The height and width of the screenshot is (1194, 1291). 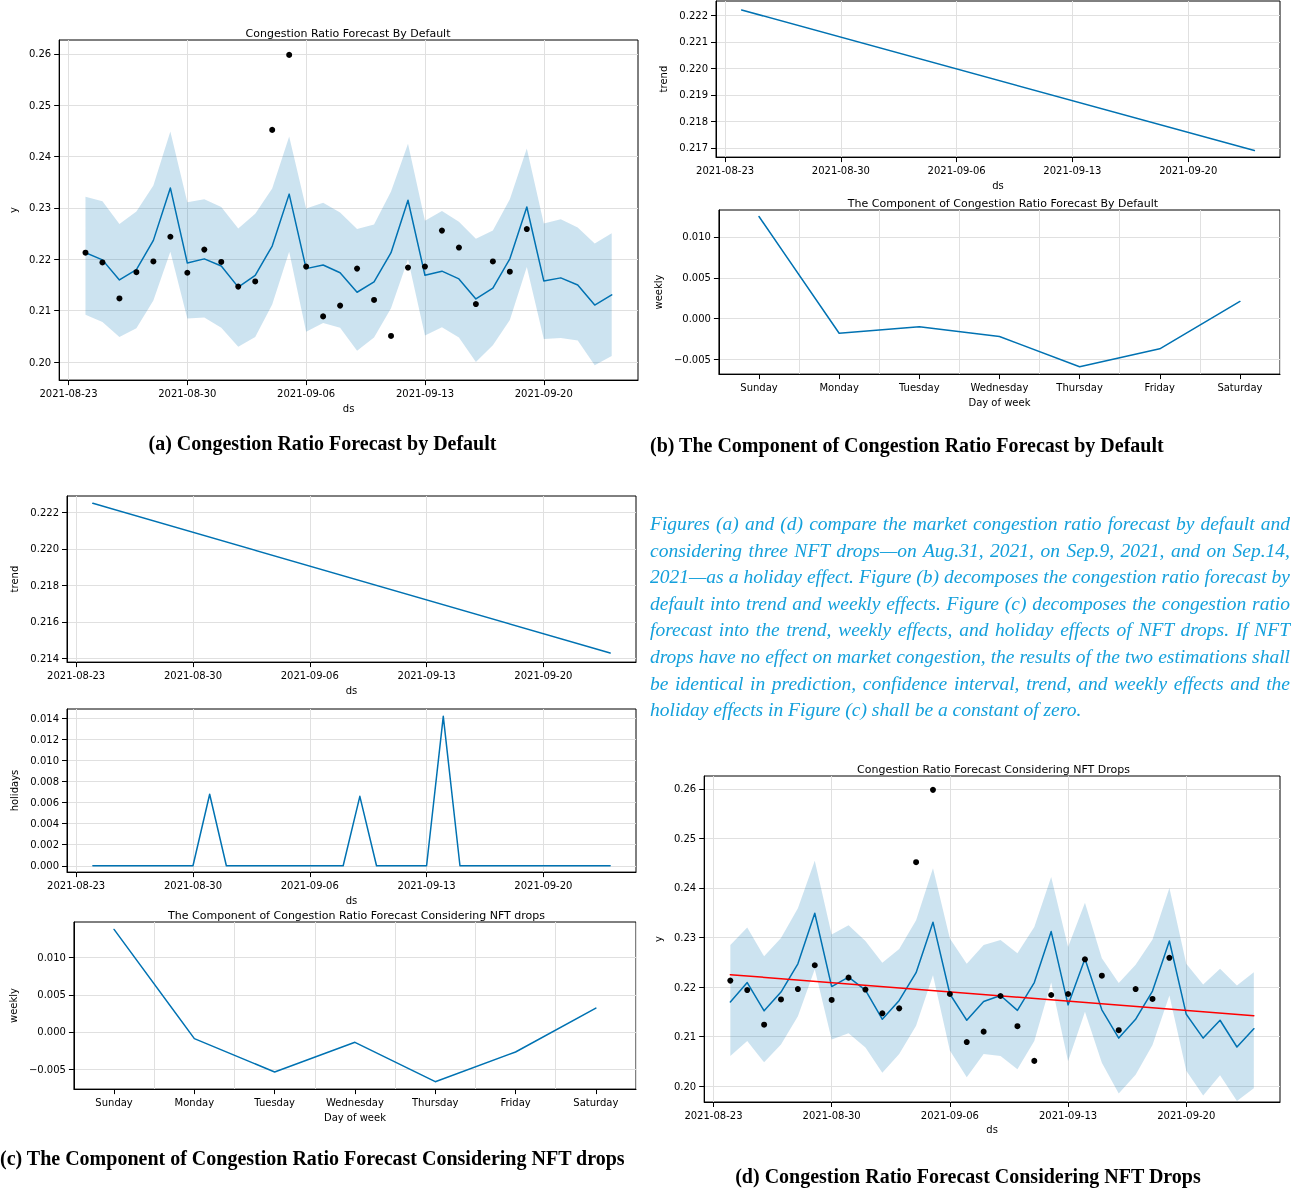 I want to click on y-tick-label: 0.21, so click(x=685, y=1037).